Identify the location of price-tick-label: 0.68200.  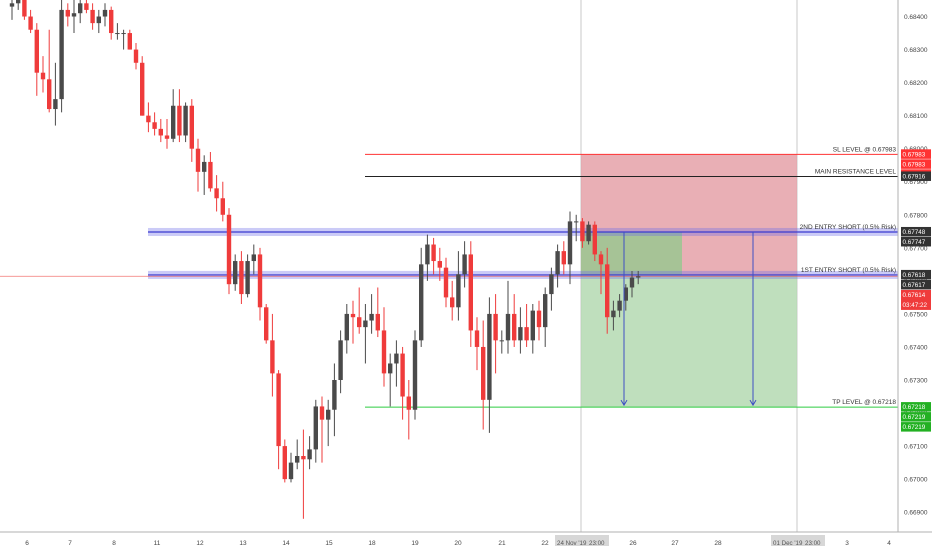
(916, 83).